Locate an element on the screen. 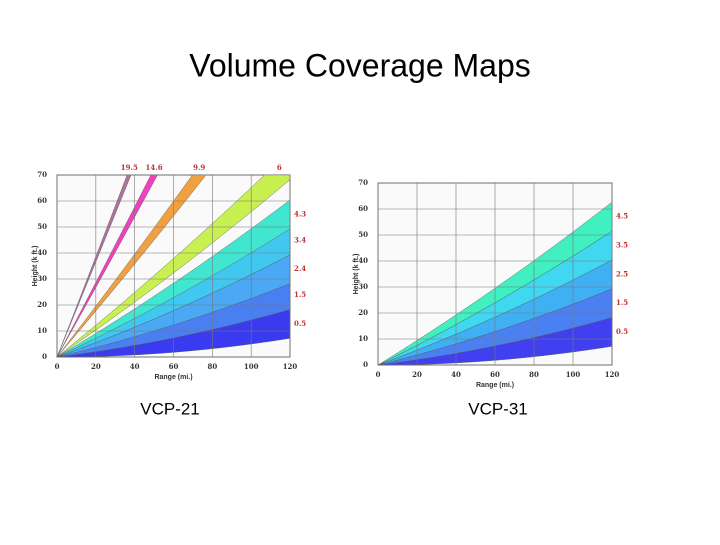  beam-label: 2.5 is located at coordinates (622, 273).